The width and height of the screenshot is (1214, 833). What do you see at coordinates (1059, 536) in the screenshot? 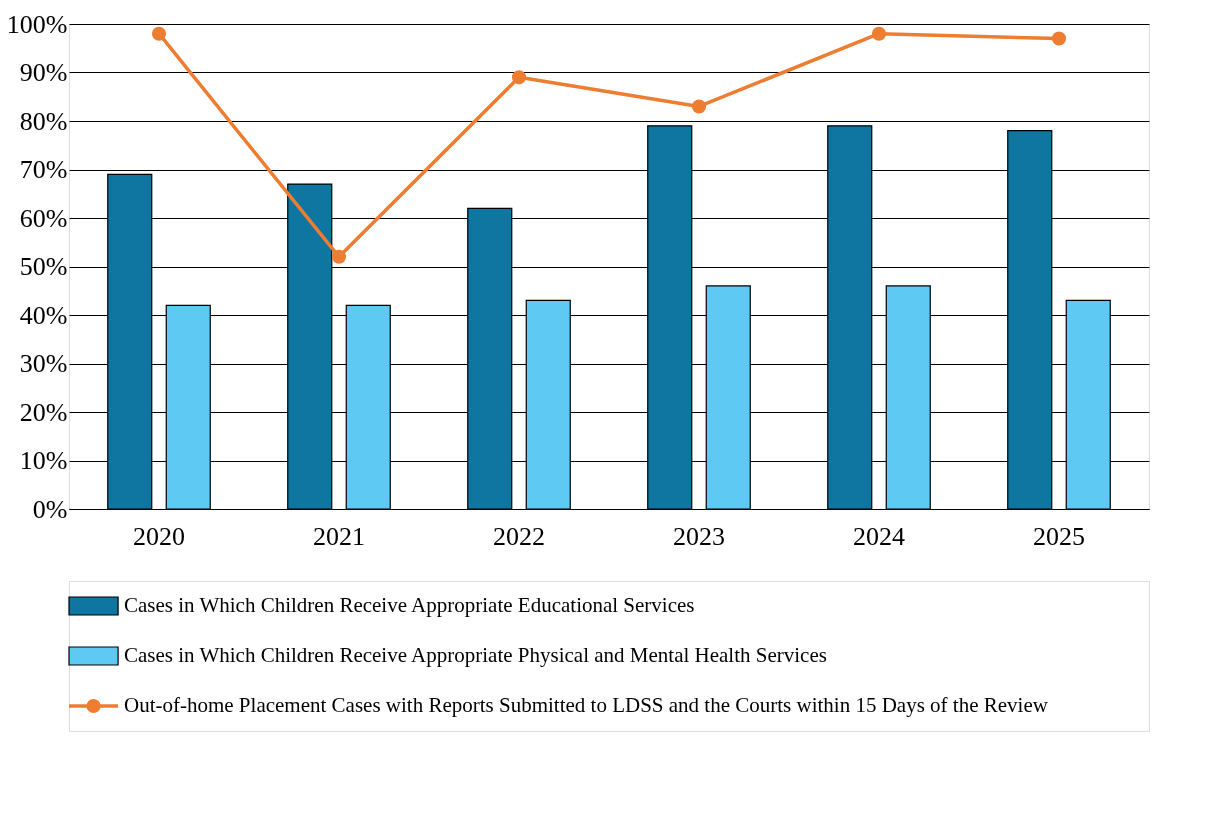
I see `x-tick-label: 2025` at bounding box center [1059, 536].